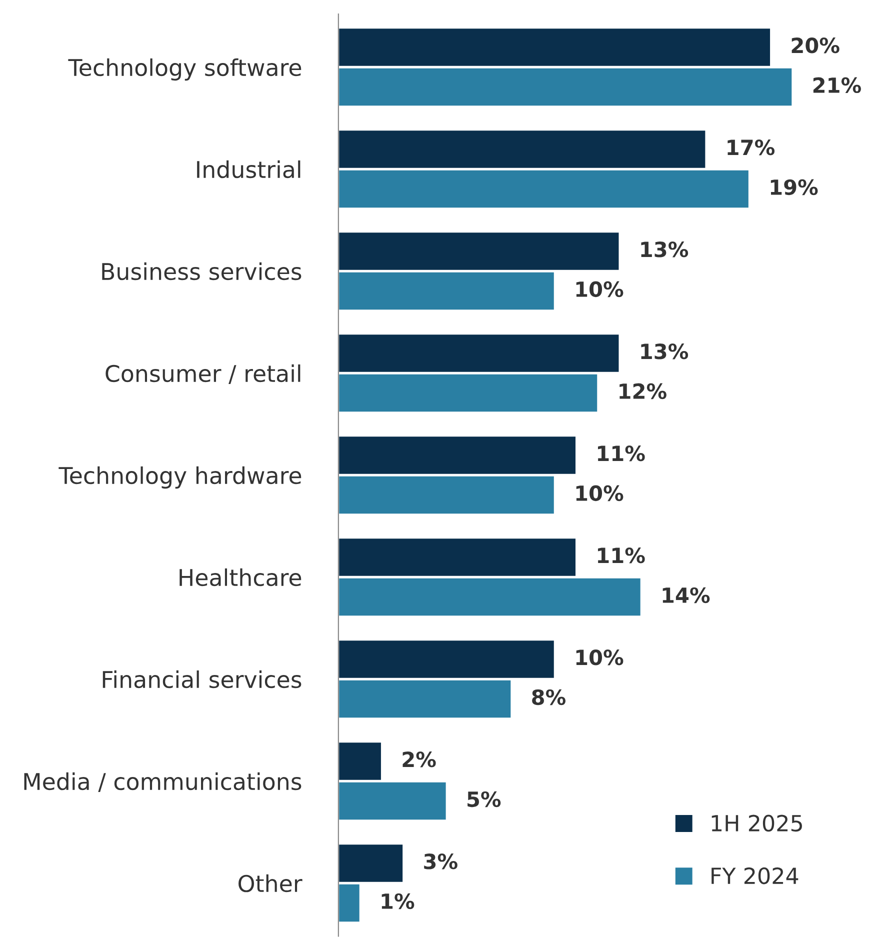 The image size is (870, 939). I want to click on data-label: 1%, so click(398, 901).